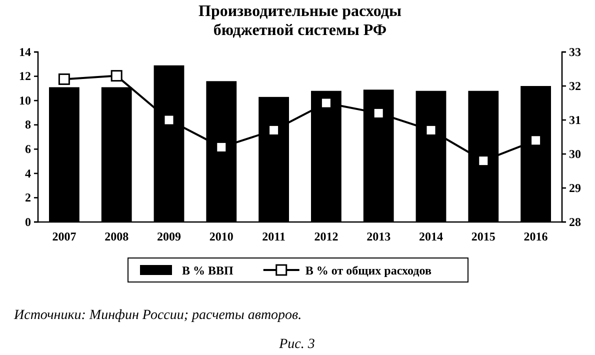 The width and height of the screenshot is (595, 355). I want to click on y2-tick-label: 30, so click(575, 153).